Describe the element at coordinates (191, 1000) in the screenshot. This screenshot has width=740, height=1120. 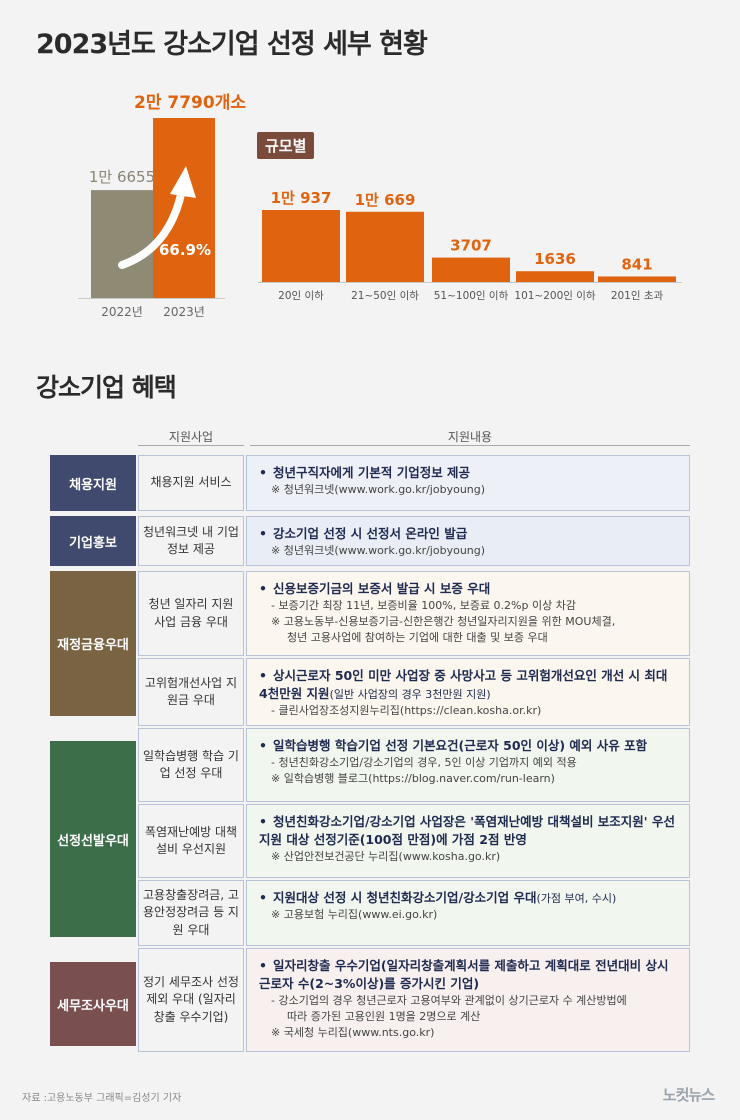
I see `program-cell: 정기 세무조사 선정 제외 우대 (일자리창출 우수기업)` at that location.